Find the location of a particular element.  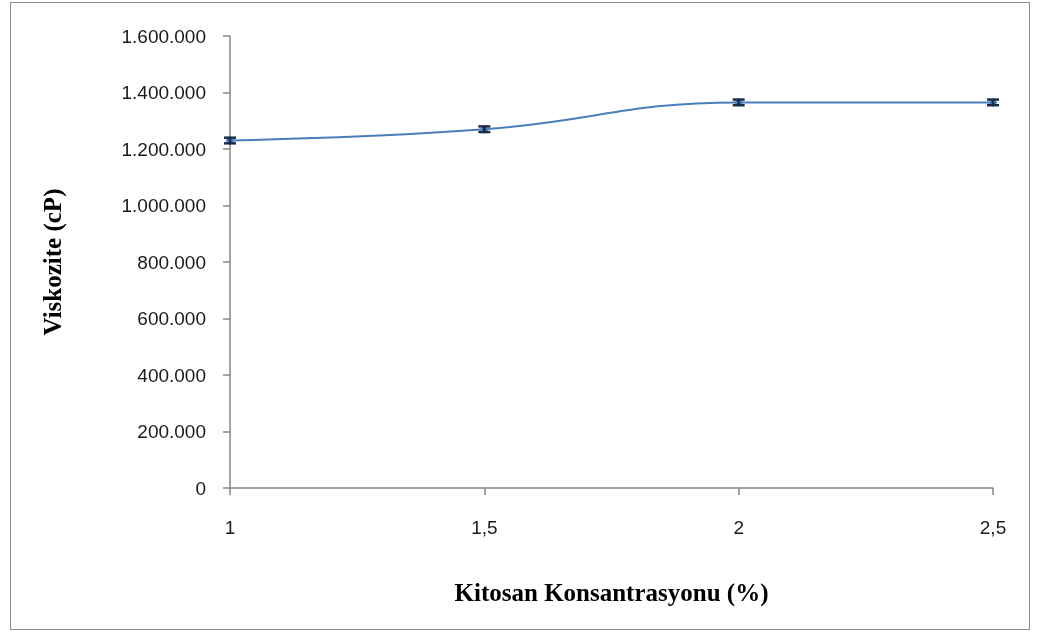

y-tick-label: 600.000 is located at coordinates (171, 318).